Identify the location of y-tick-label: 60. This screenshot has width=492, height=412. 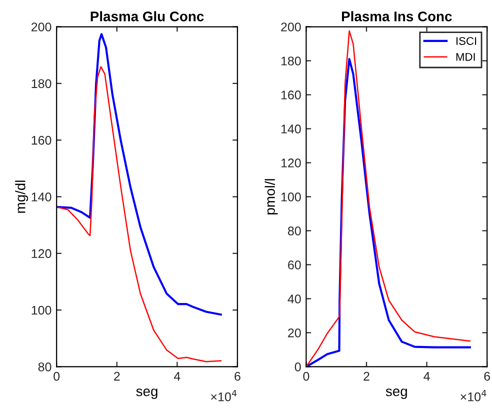
(294, 265).